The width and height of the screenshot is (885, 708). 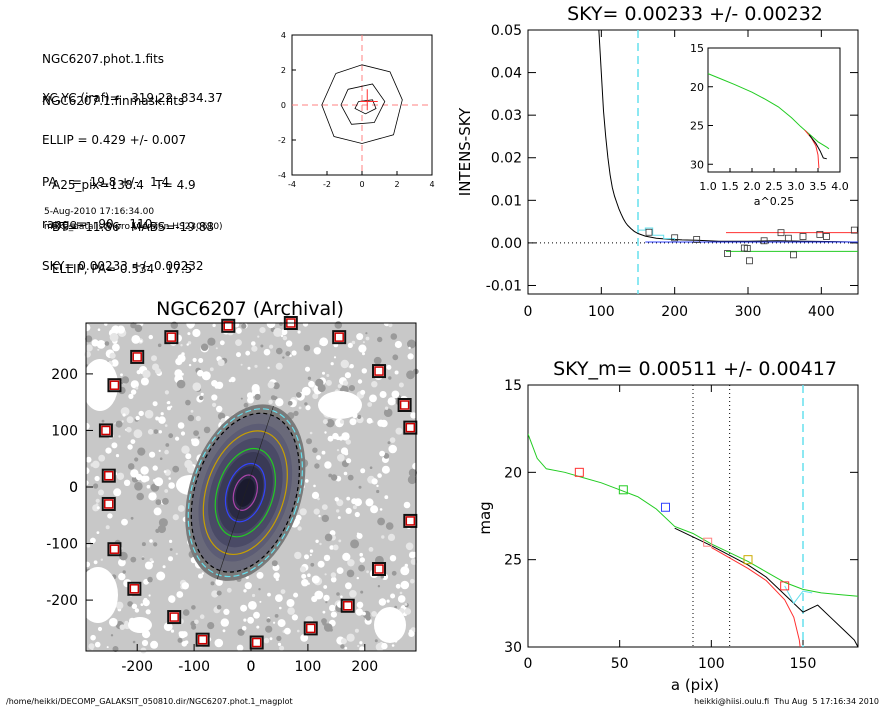 I want to click on mag-frame, so click(x=693, y=516).